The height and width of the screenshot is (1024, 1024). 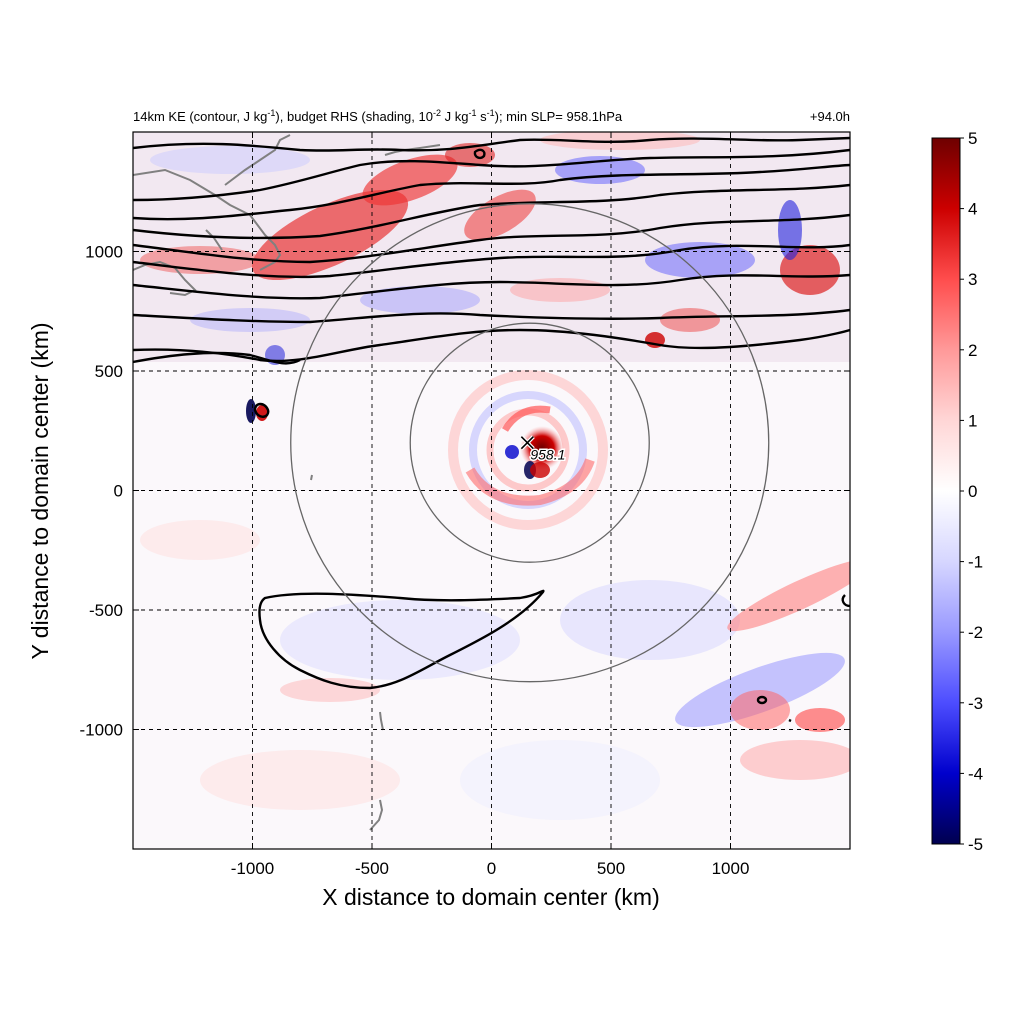 What do you see at coordinates (101, 730) in the screenshot?
I see `y-tick-label: -1000` at bounding box center [101, 730].